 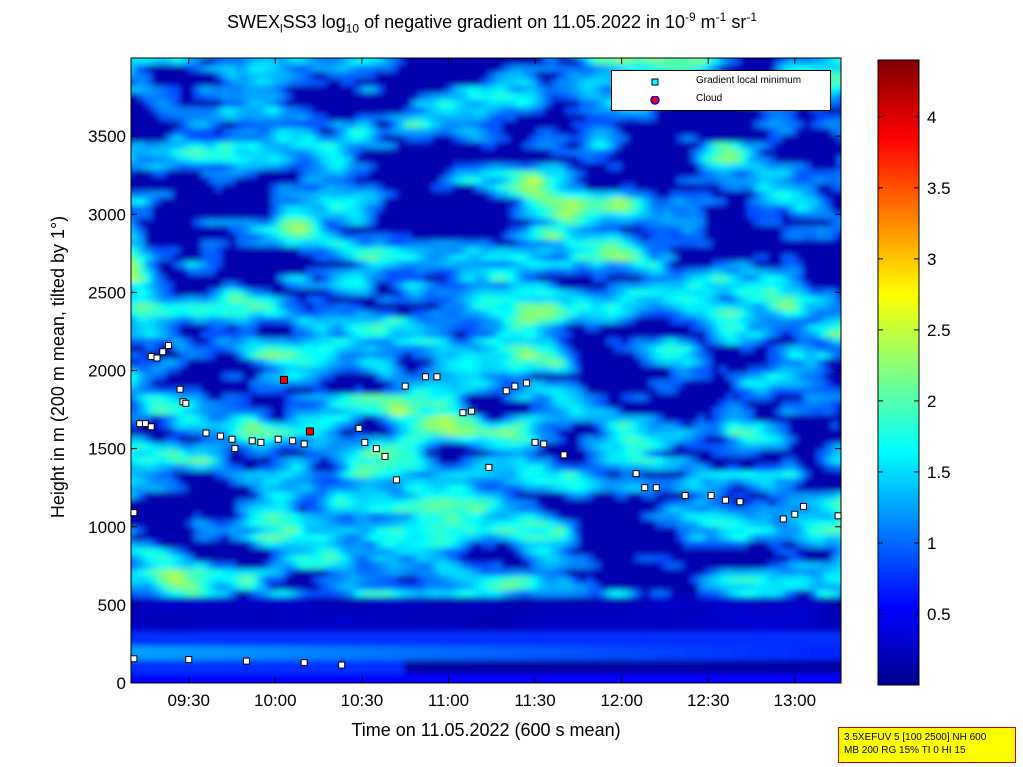 I want to click on legend: Gradient local minimum Cloud, so click(x=721, y=90).